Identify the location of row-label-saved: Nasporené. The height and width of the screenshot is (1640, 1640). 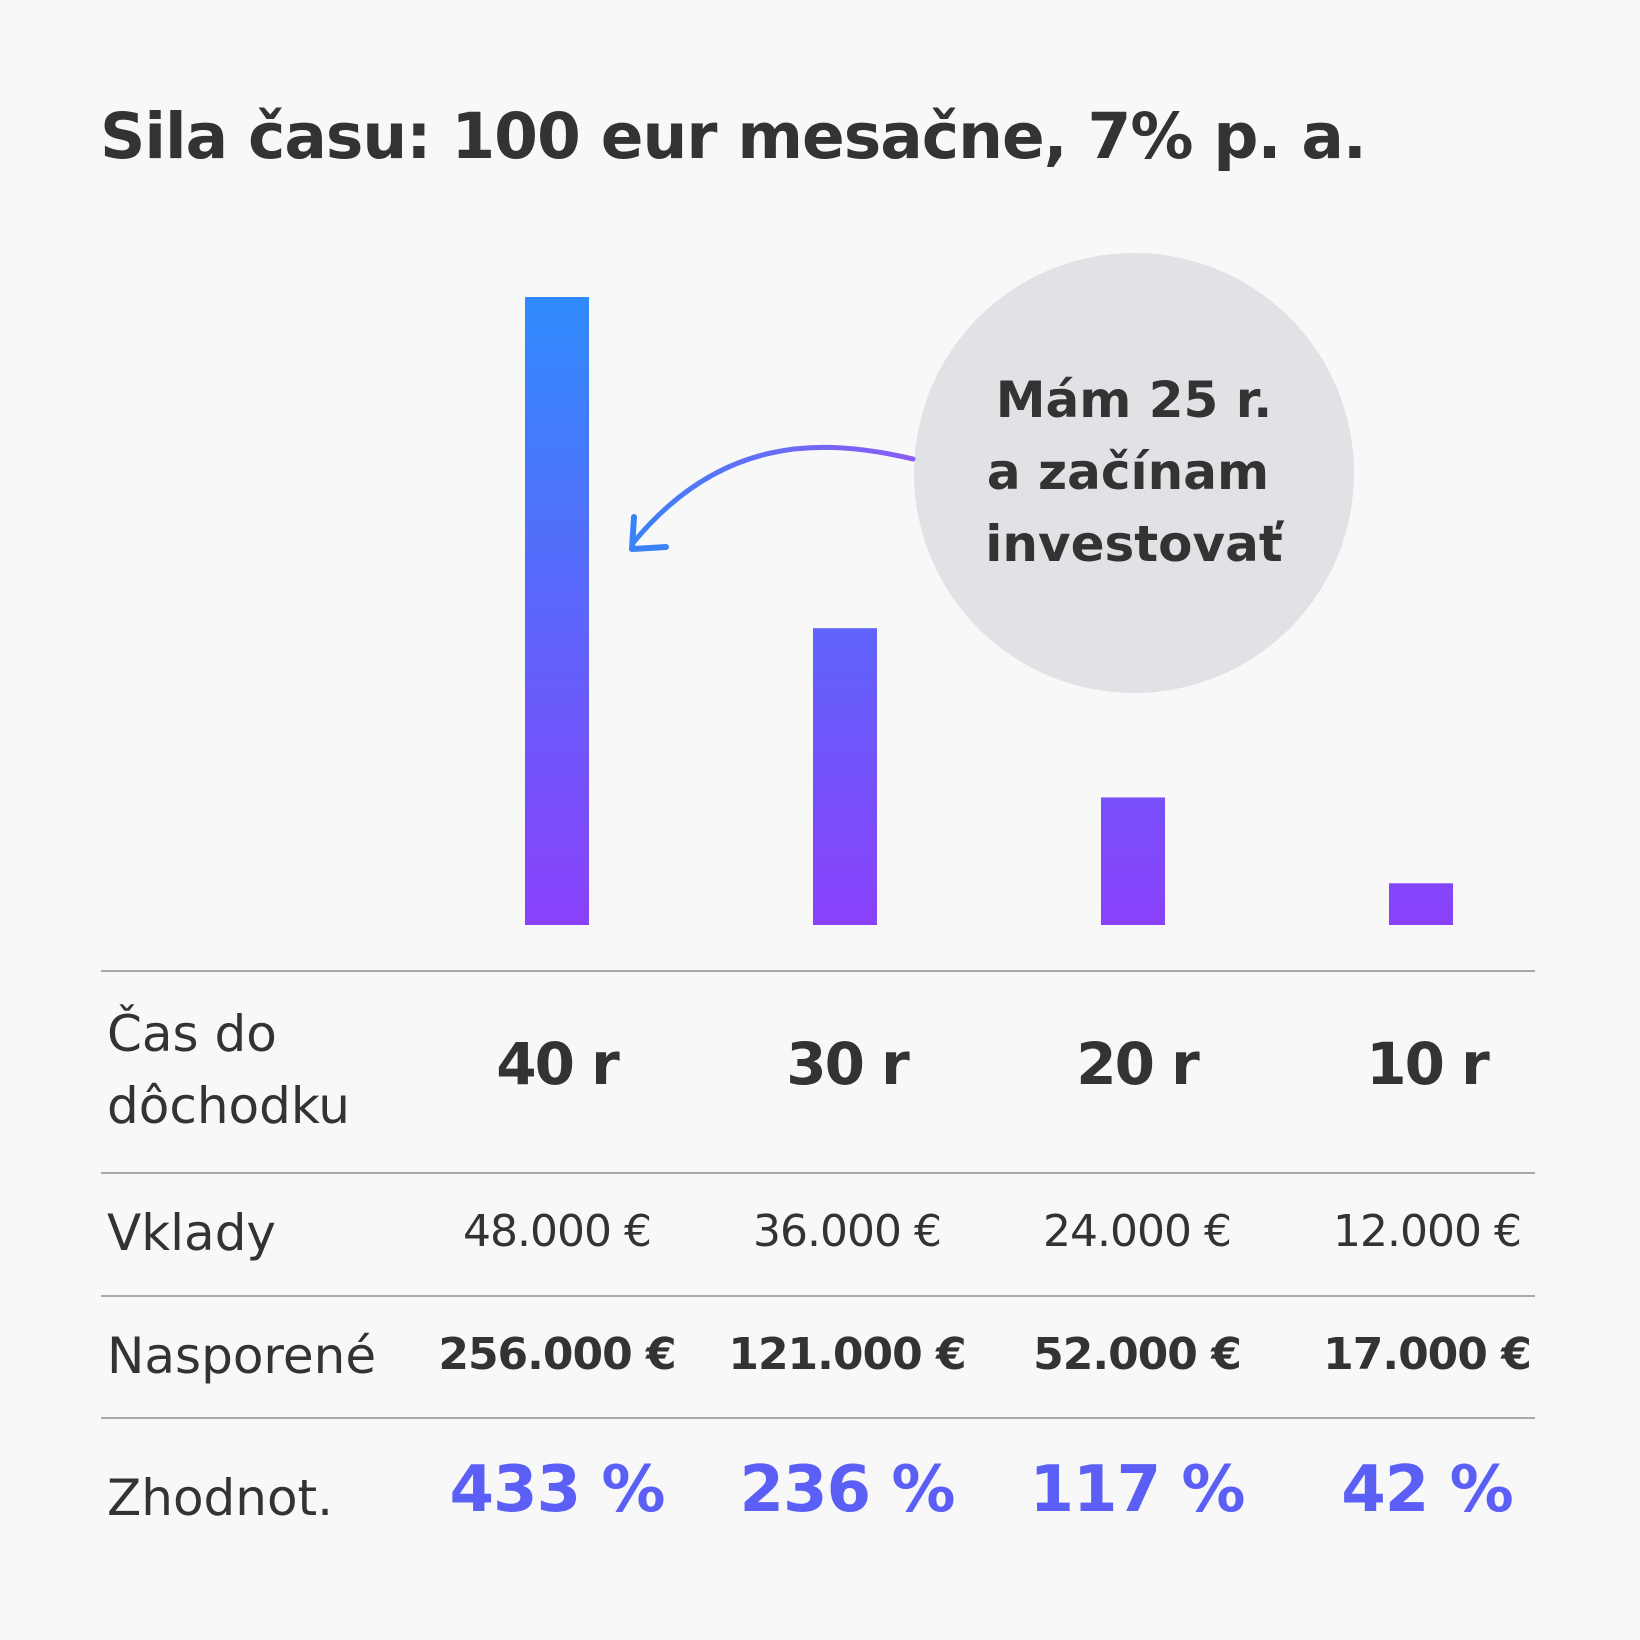
(242, 1356).